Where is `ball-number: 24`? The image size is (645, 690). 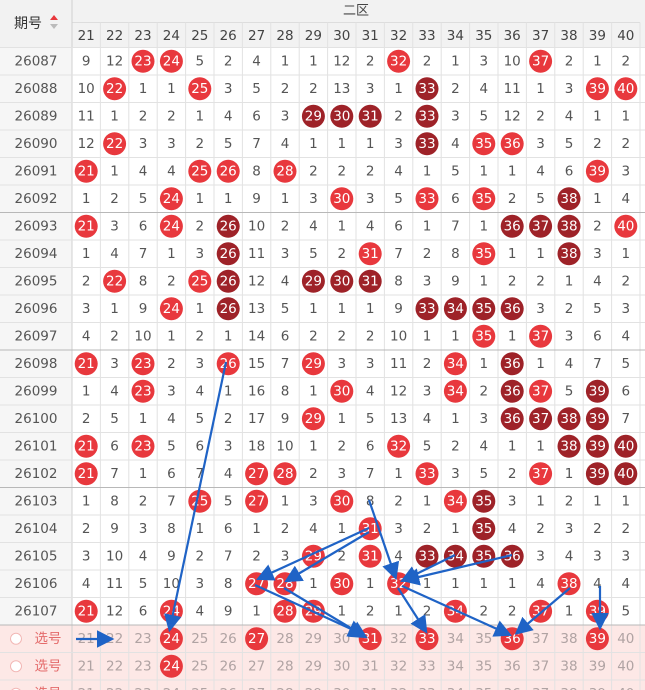 ball-number: 24 is located at coordinates (171, 226).